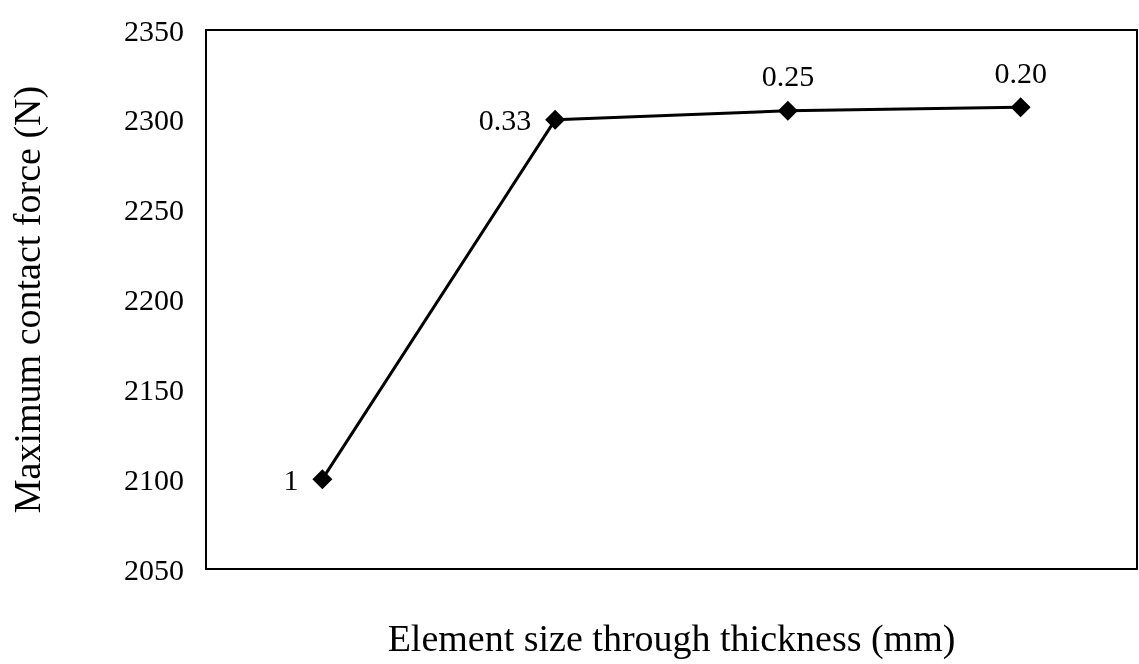 Image resolution: width=1139 pixels, height=664 pixels. Describe the element at coordinates (154, 479) in the screenshot. I see `y-tick-label: 2100` at that location.